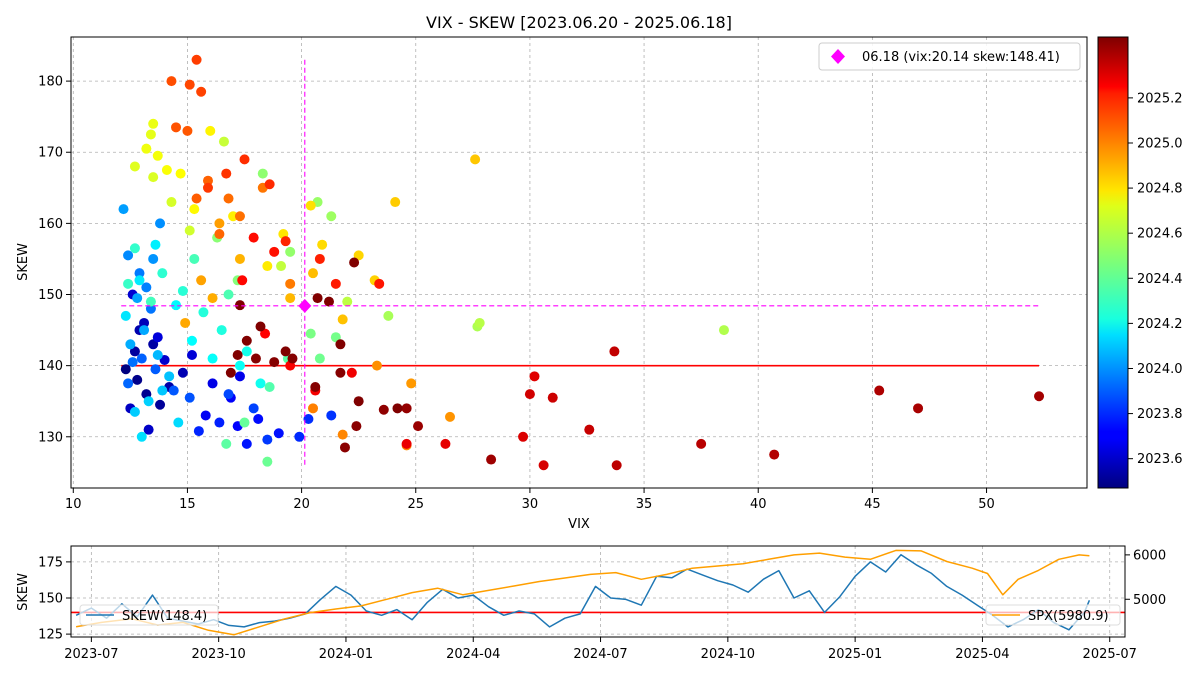  I want to click on main-x-tick-label: 15, so click(187, 504).